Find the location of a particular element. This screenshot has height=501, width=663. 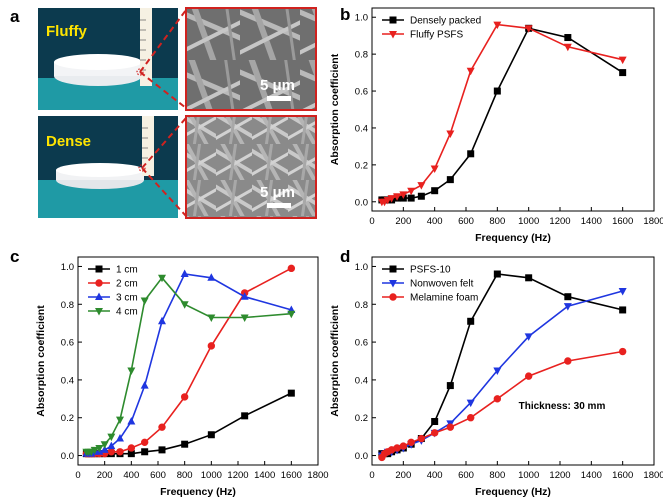

caption-fluffy: Fluffy is located at coordinates (66, 31).